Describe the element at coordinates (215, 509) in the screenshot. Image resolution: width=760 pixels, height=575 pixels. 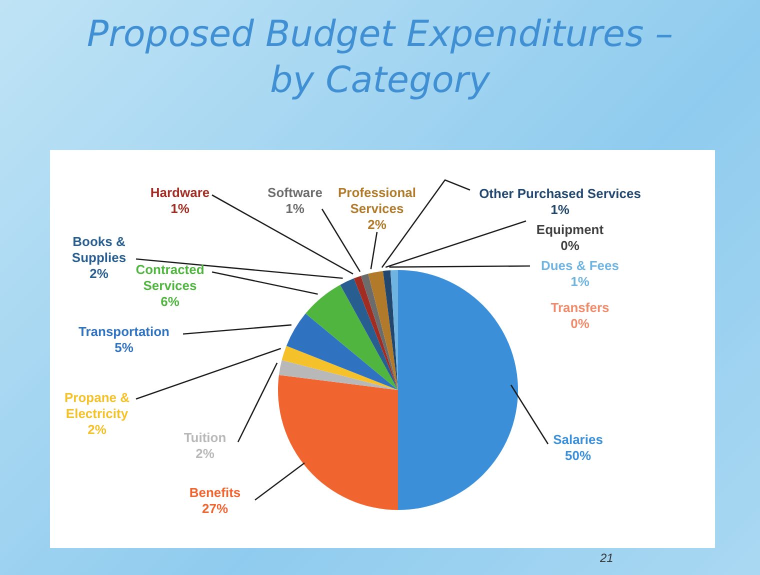
I see `data-label: 27%` at that location.